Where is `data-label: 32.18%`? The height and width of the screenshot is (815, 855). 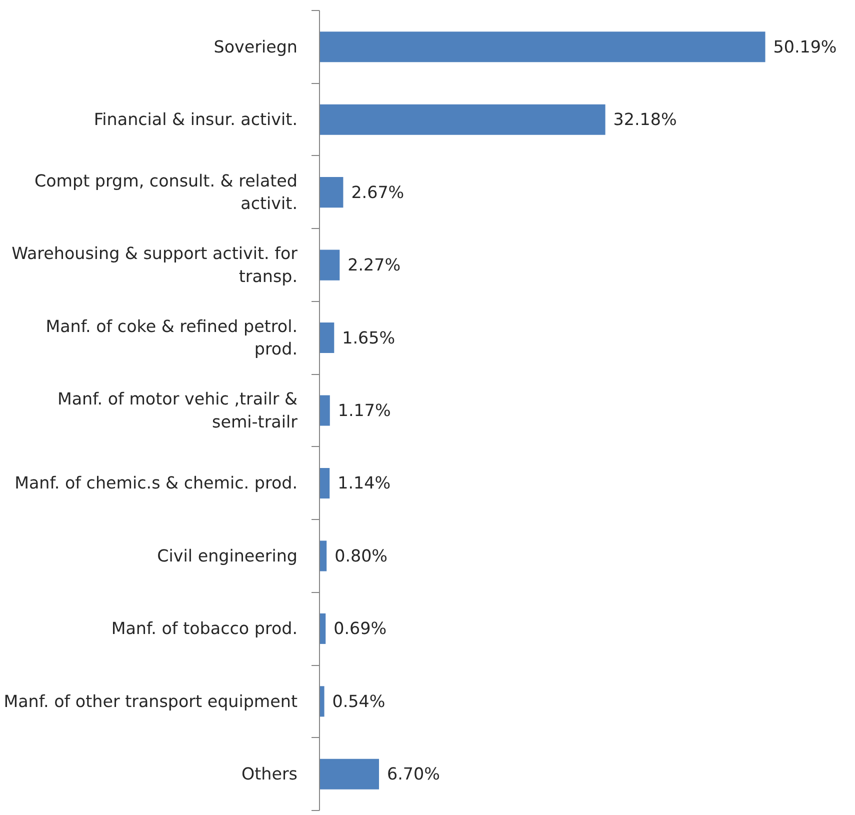
data-label: 32.18% is located at coordinates (645, 120).